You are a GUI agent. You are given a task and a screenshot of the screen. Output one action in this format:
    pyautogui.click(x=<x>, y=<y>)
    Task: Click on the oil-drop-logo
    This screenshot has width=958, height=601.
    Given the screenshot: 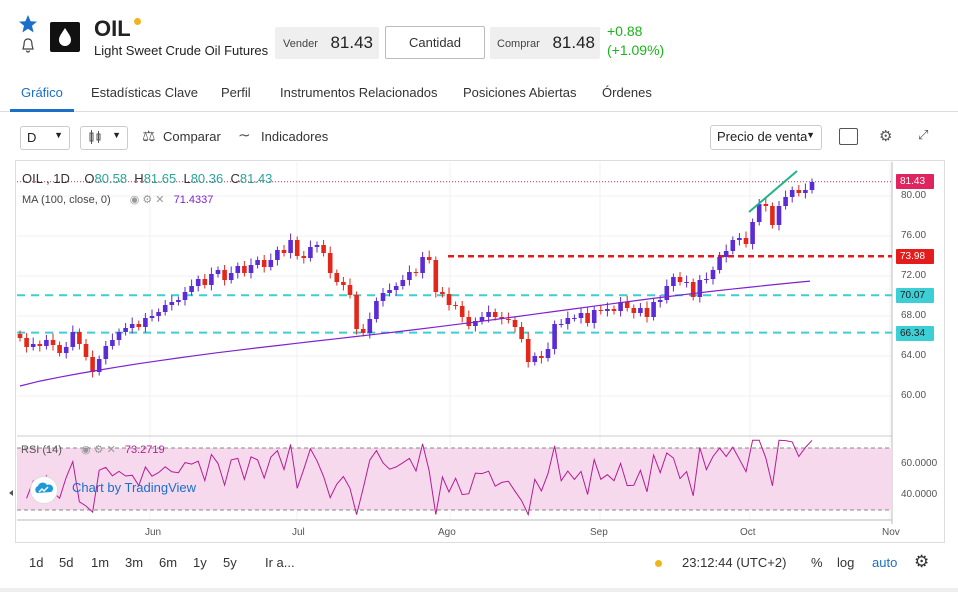 What is the action you would take?
    pyautogui.click(x=65, y=37)
    